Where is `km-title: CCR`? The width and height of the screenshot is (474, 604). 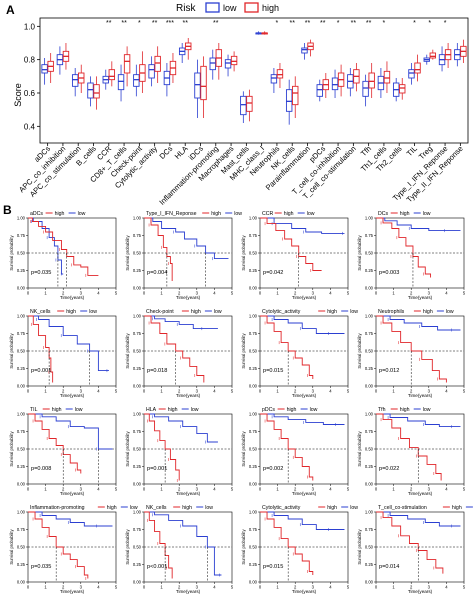 km-title: CCR is located at coordinates (267, 214).